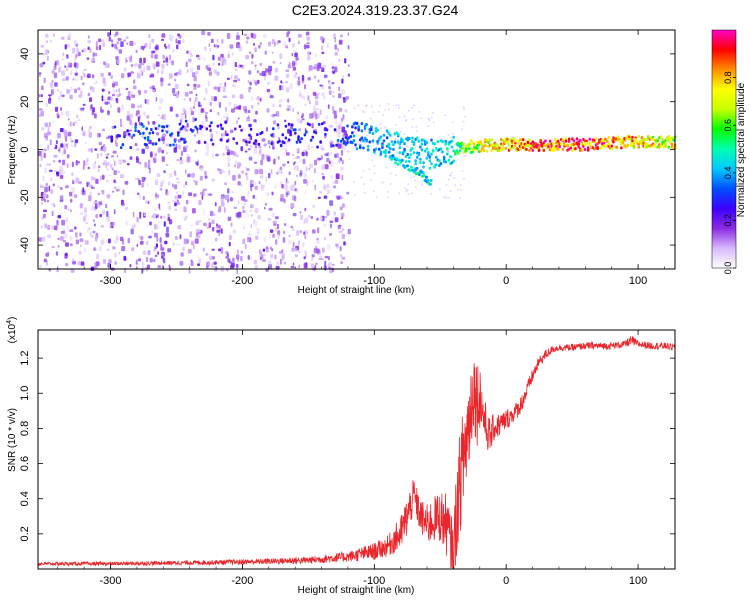 Image resolution: width=750 pixels, height=600 pixels. Describe the element at coordinates (728, 173) in the screenshot. I see `colorbar-tick-label: 0.4` at that location.